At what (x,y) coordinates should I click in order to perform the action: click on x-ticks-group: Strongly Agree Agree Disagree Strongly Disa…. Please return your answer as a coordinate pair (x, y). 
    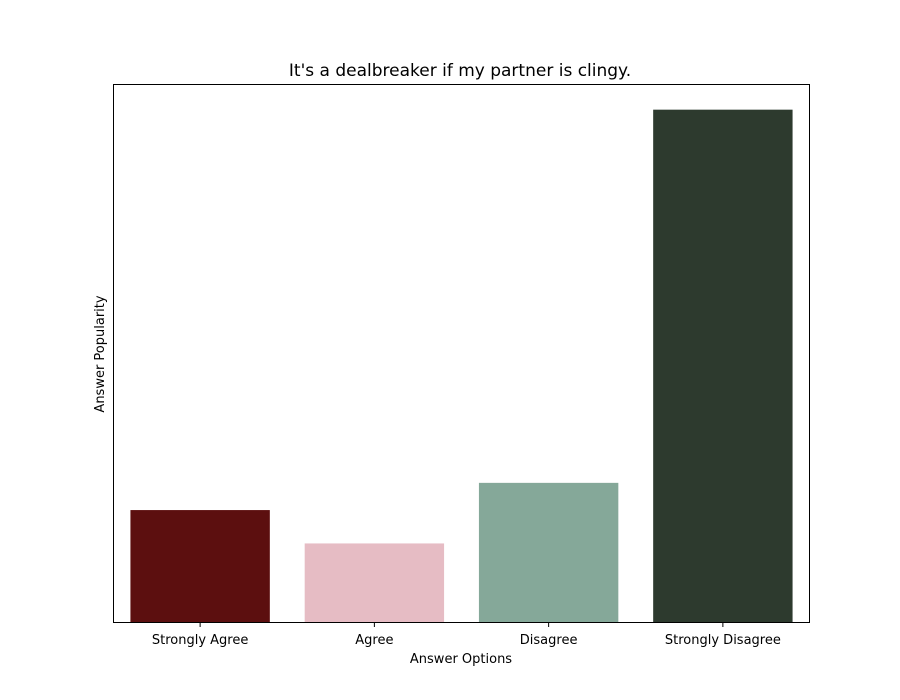
    Looking at the image, I should click on (466, 635).